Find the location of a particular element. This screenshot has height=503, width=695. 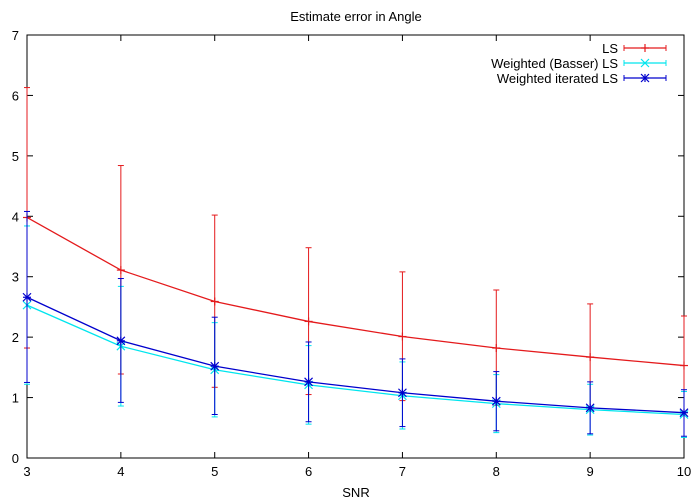

x-axis-label: SNR is located at coordinates (355, 492).